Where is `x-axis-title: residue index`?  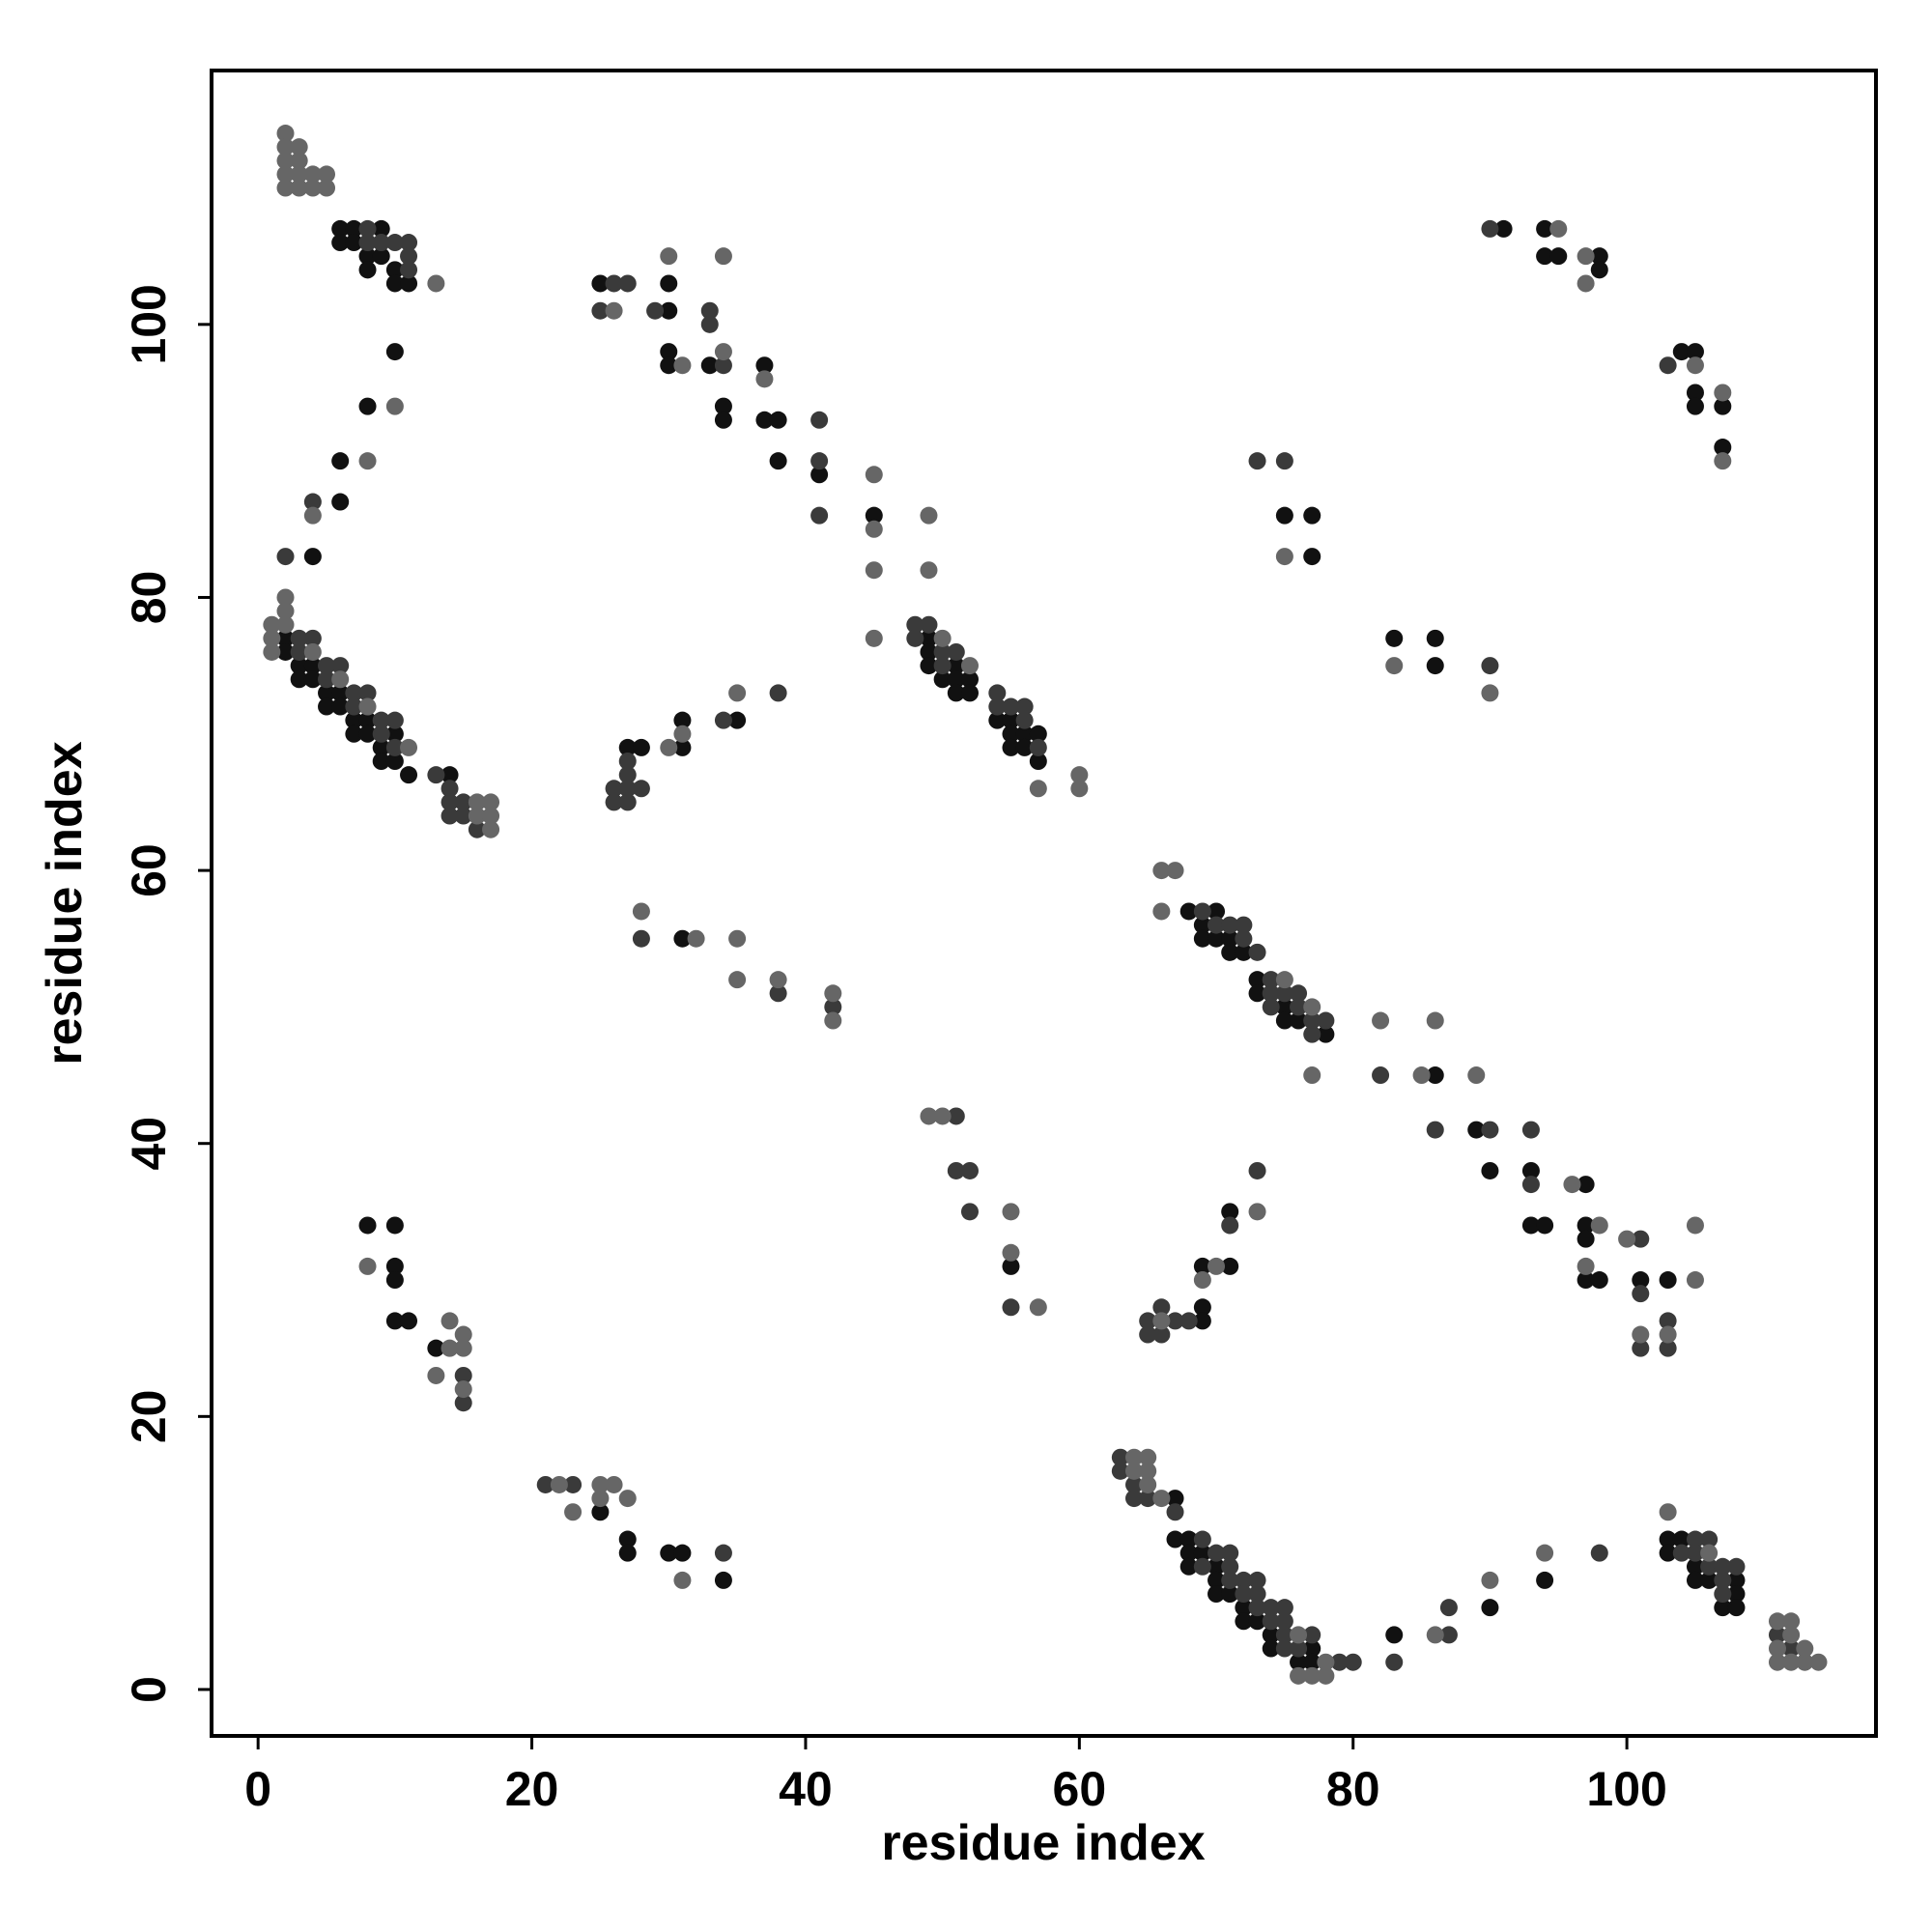
x-axis-title: residue index is located at coordinates (1043, 1843).